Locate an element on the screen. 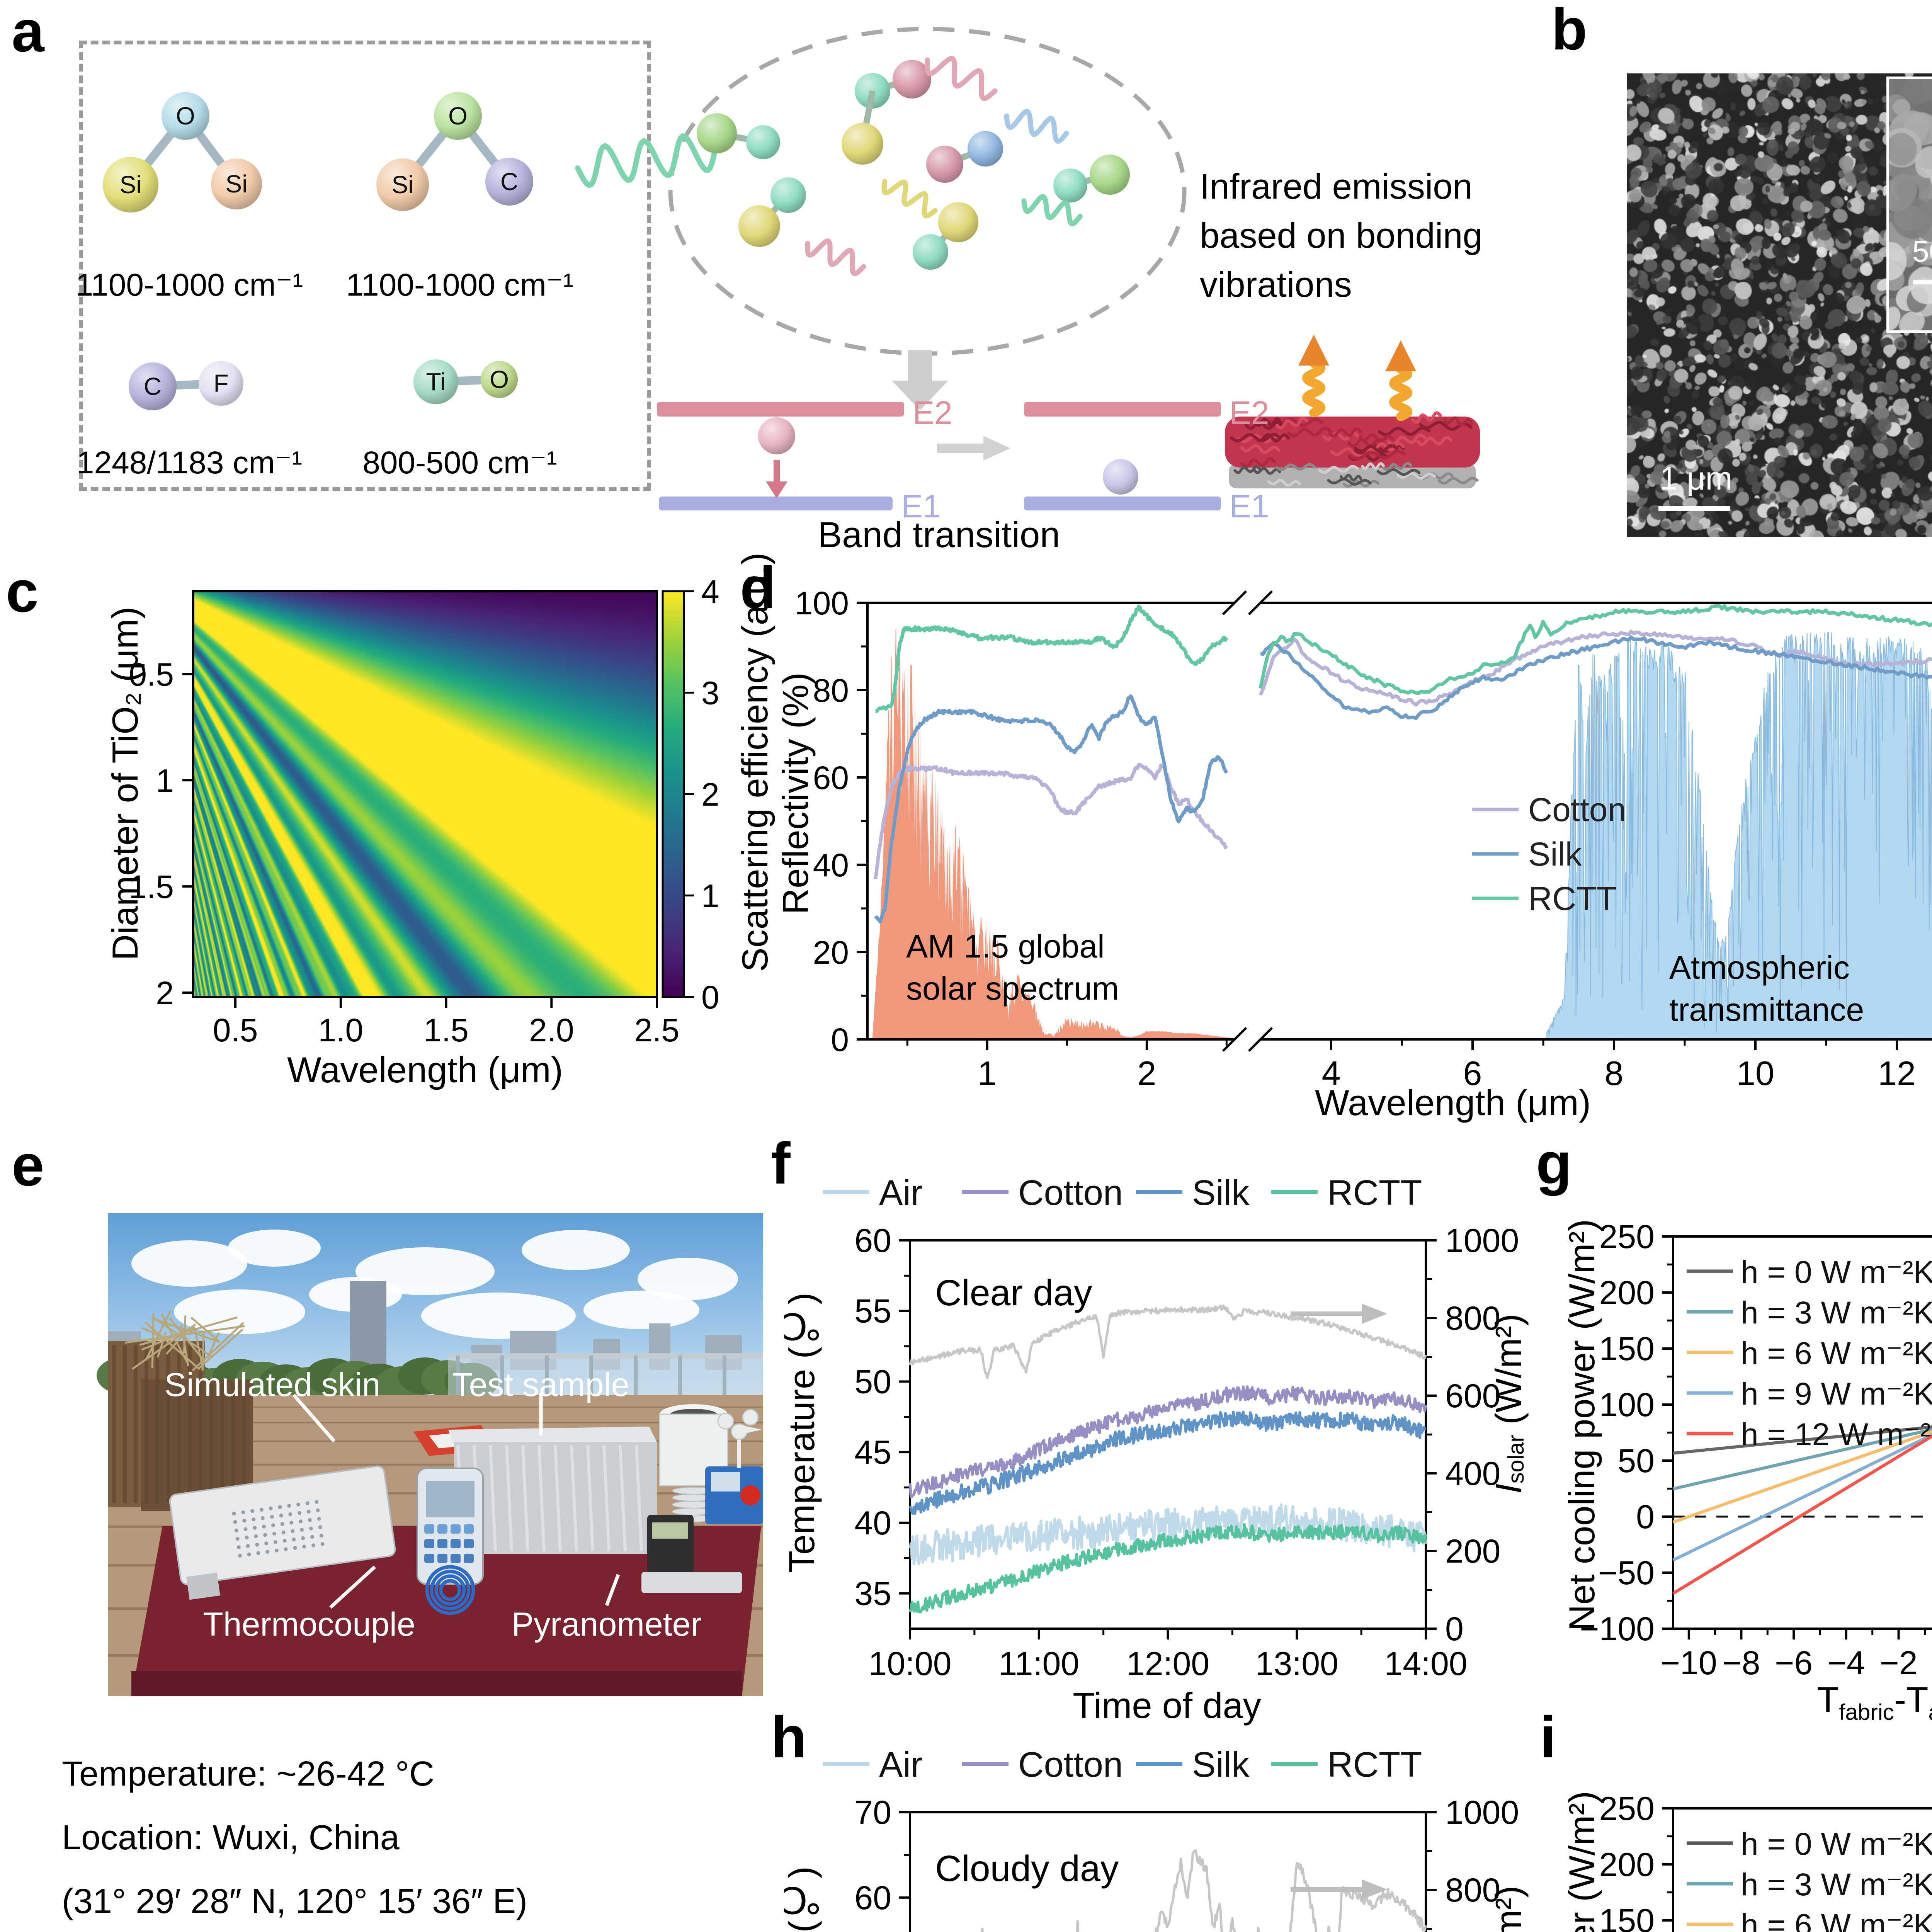  solar-tick-label: 0 is located at coordinates (1454, 1629).